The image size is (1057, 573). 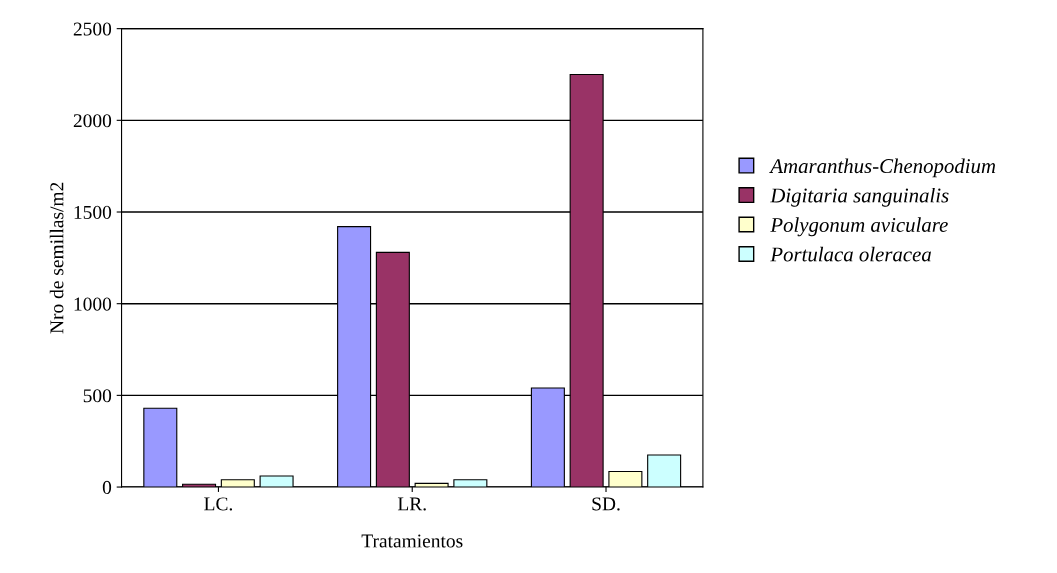 What do you see at coordinates (93, 304) in the screenshot?
I see `y-tick-label: 1000` at bounding box center [93, 304].